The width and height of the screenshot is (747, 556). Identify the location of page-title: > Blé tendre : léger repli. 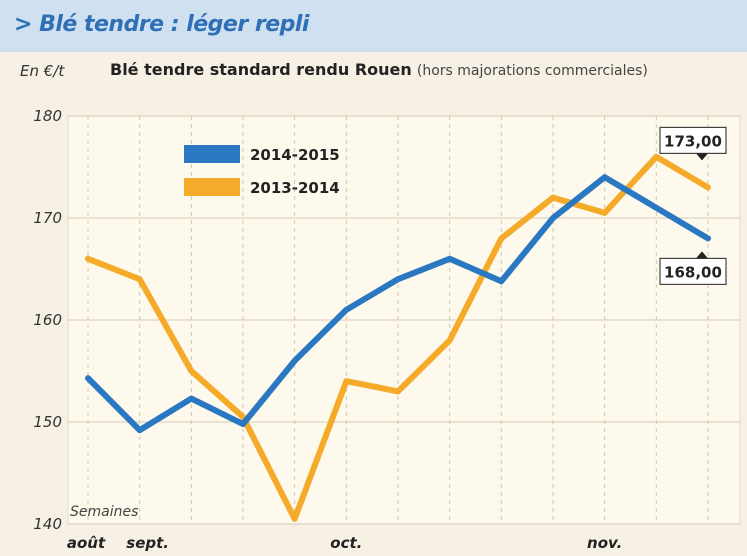
(161, 24).